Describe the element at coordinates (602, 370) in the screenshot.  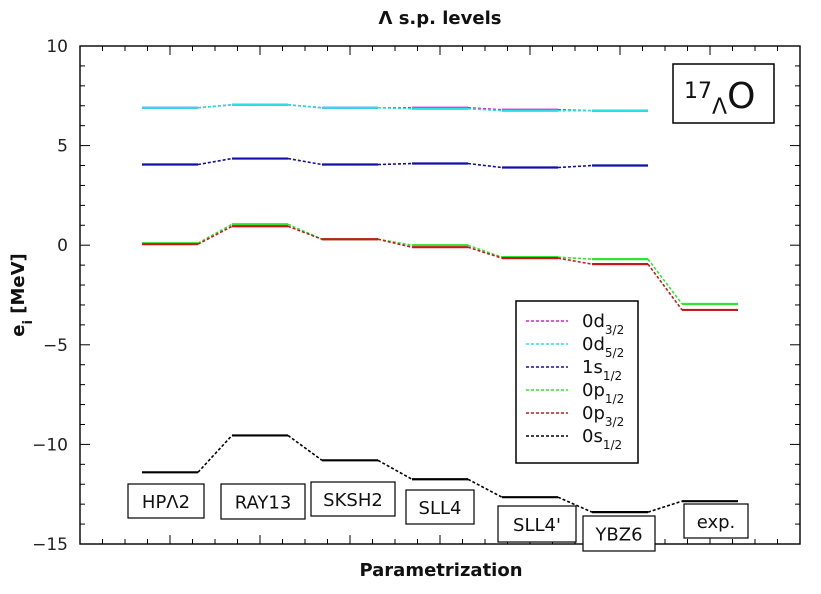
I see `legend-entry: 1s1/2` at that location.